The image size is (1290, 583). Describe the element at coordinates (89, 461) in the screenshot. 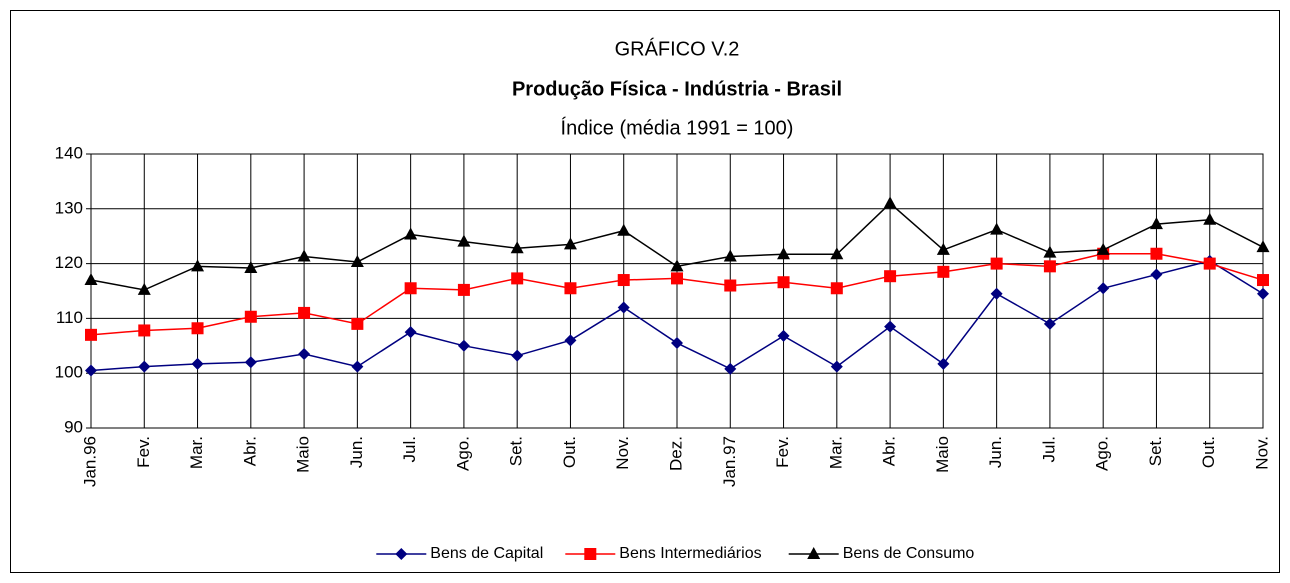

I see `x-tick-label: Jan.96` at that location.